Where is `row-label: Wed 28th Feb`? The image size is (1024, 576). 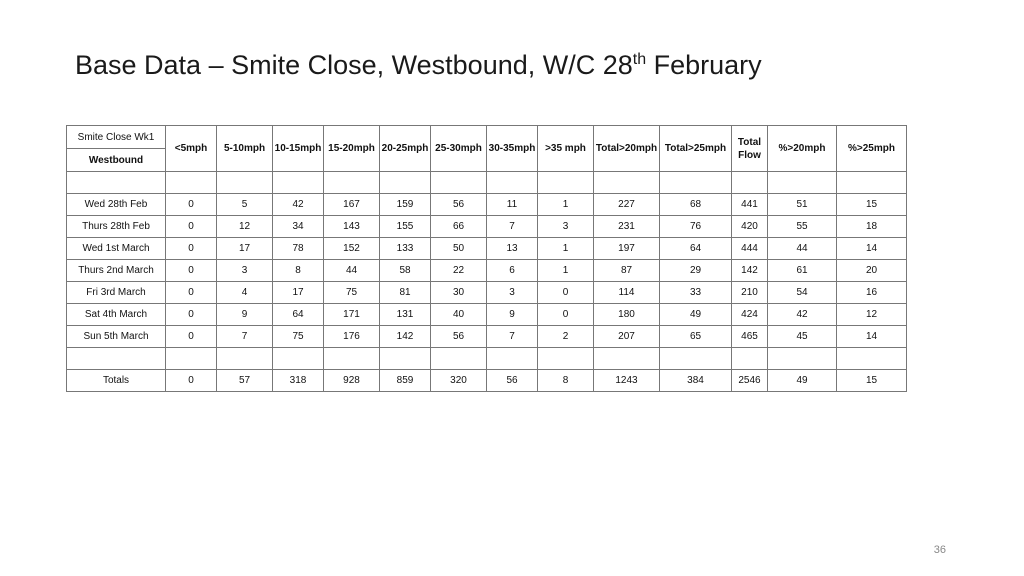 row-label: Wed 28th Feb is located at coordinates (116, 204).